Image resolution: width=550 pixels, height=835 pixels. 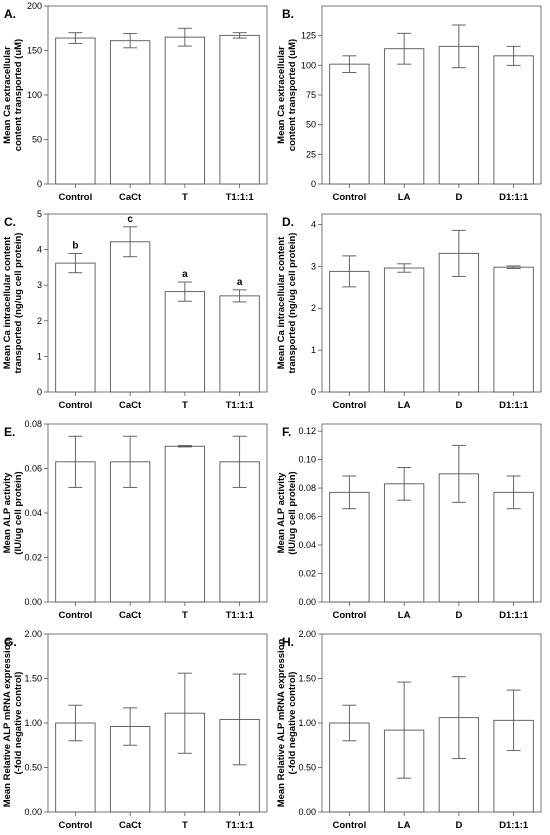 What do you see at coordinates (311, 95) in the screenshot?
I see `y-tick-label: 75` at bounding box center [311, 95].